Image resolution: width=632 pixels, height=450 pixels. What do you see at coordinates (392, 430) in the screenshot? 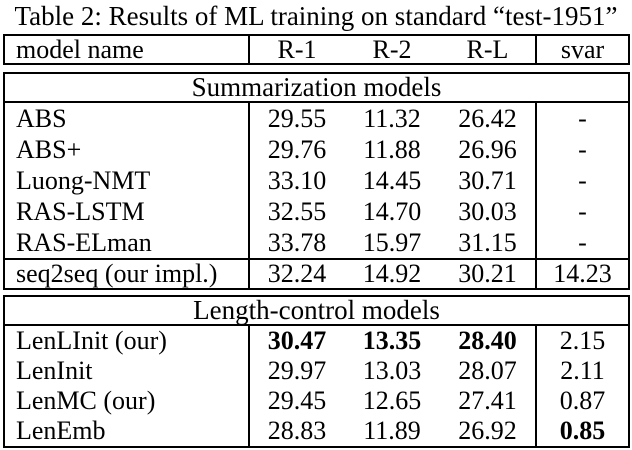
I see `r2-cell: 11.89` at bounding box center [392, 430].